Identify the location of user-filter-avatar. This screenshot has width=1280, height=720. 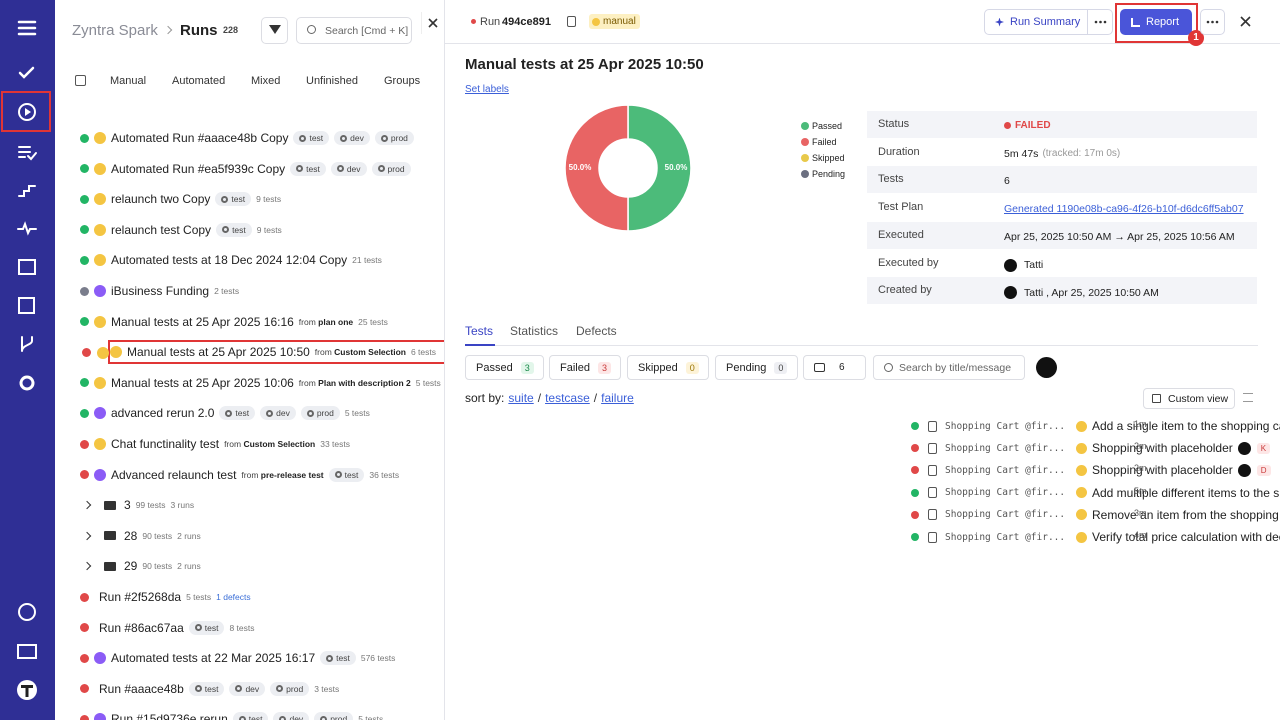
(1046, 367).